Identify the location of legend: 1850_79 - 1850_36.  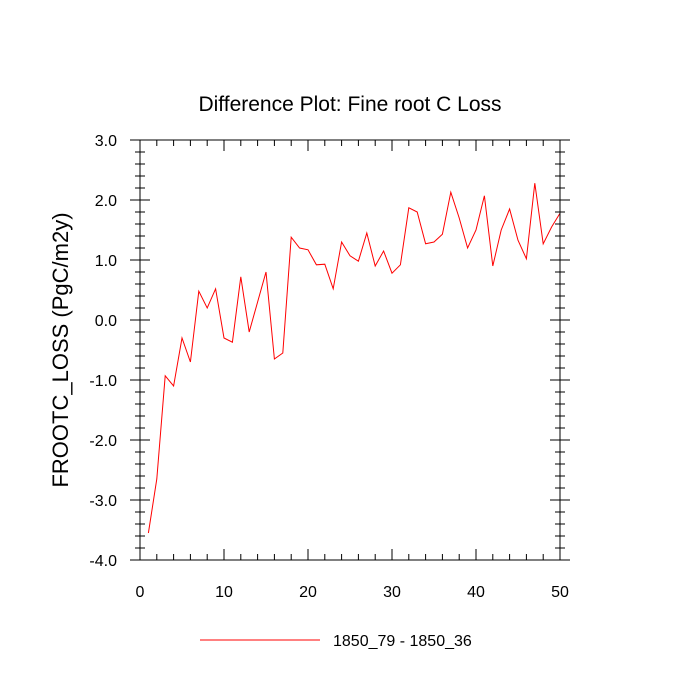
(336, 641).